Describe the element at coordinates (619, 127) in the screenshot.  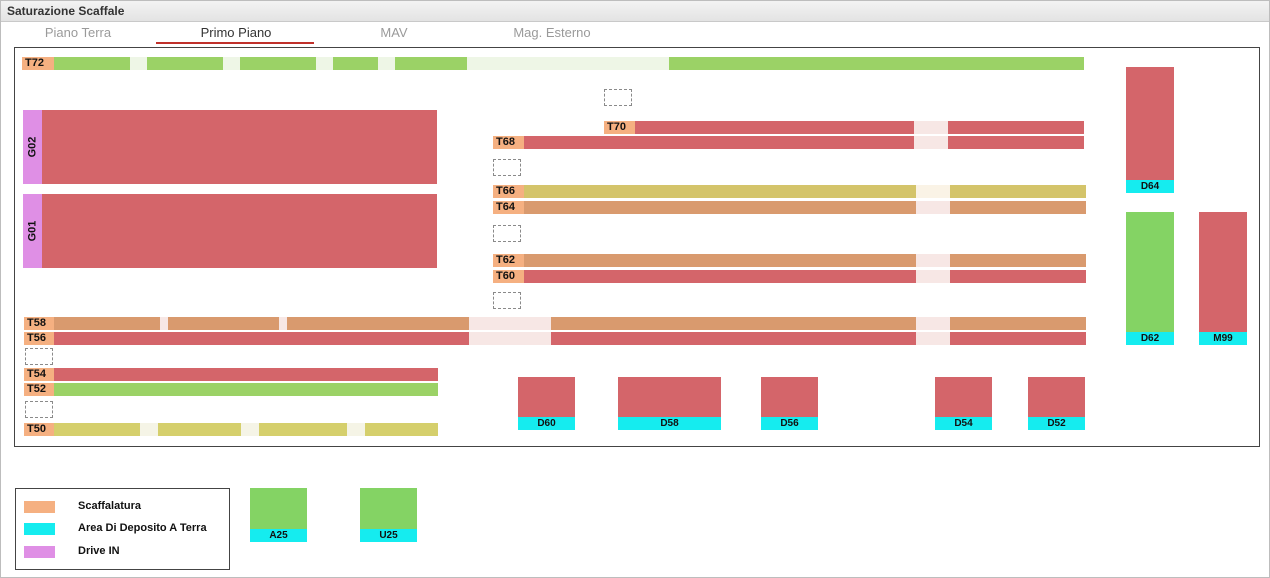
I see `shelf-label-t70: T70` at that location.